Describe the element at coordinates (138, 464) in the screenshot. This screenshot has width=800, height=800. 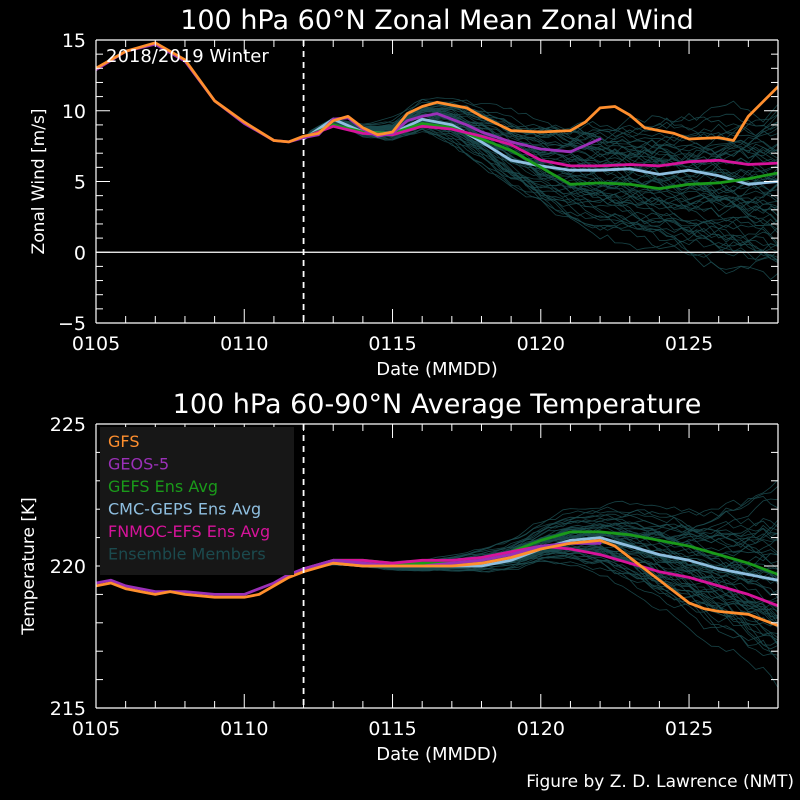
I see `legend-entry: GEOS-5` at that location.